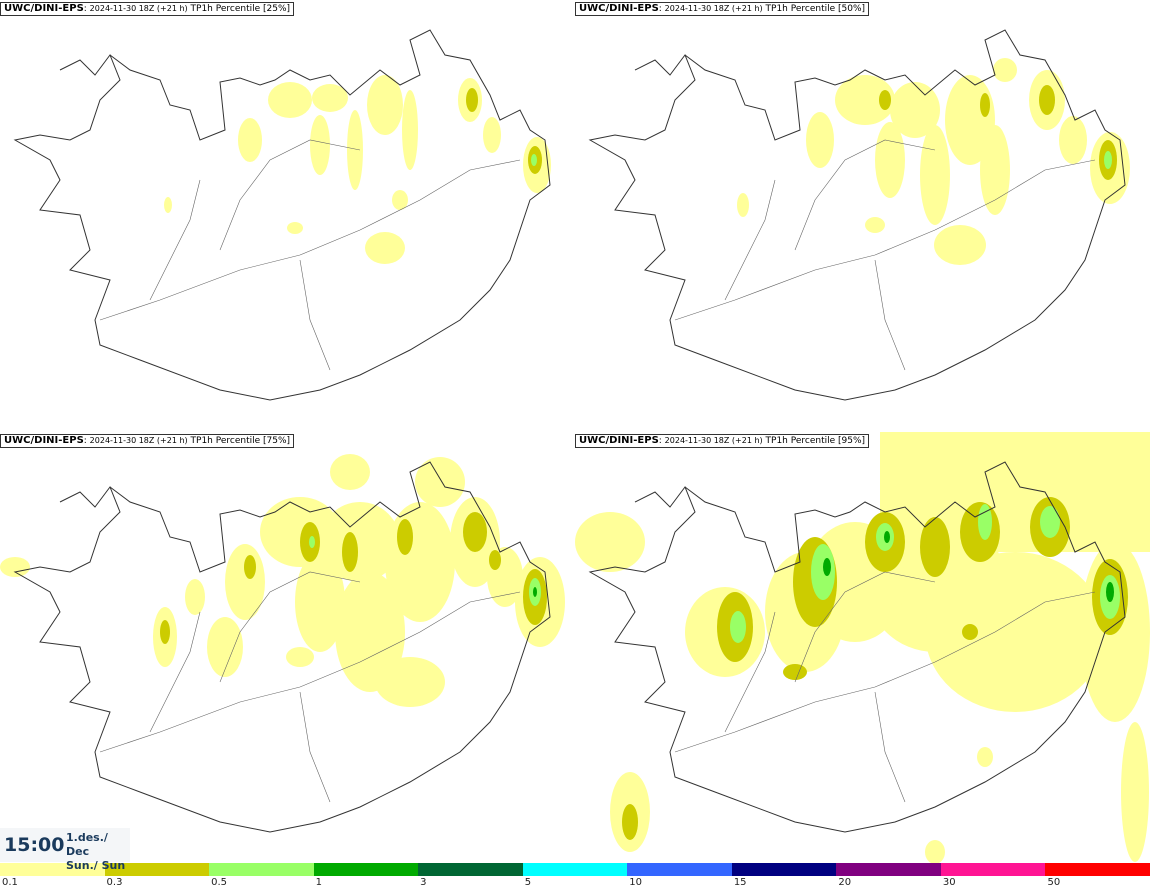  I want to click on color-legend, so click(575, 869).